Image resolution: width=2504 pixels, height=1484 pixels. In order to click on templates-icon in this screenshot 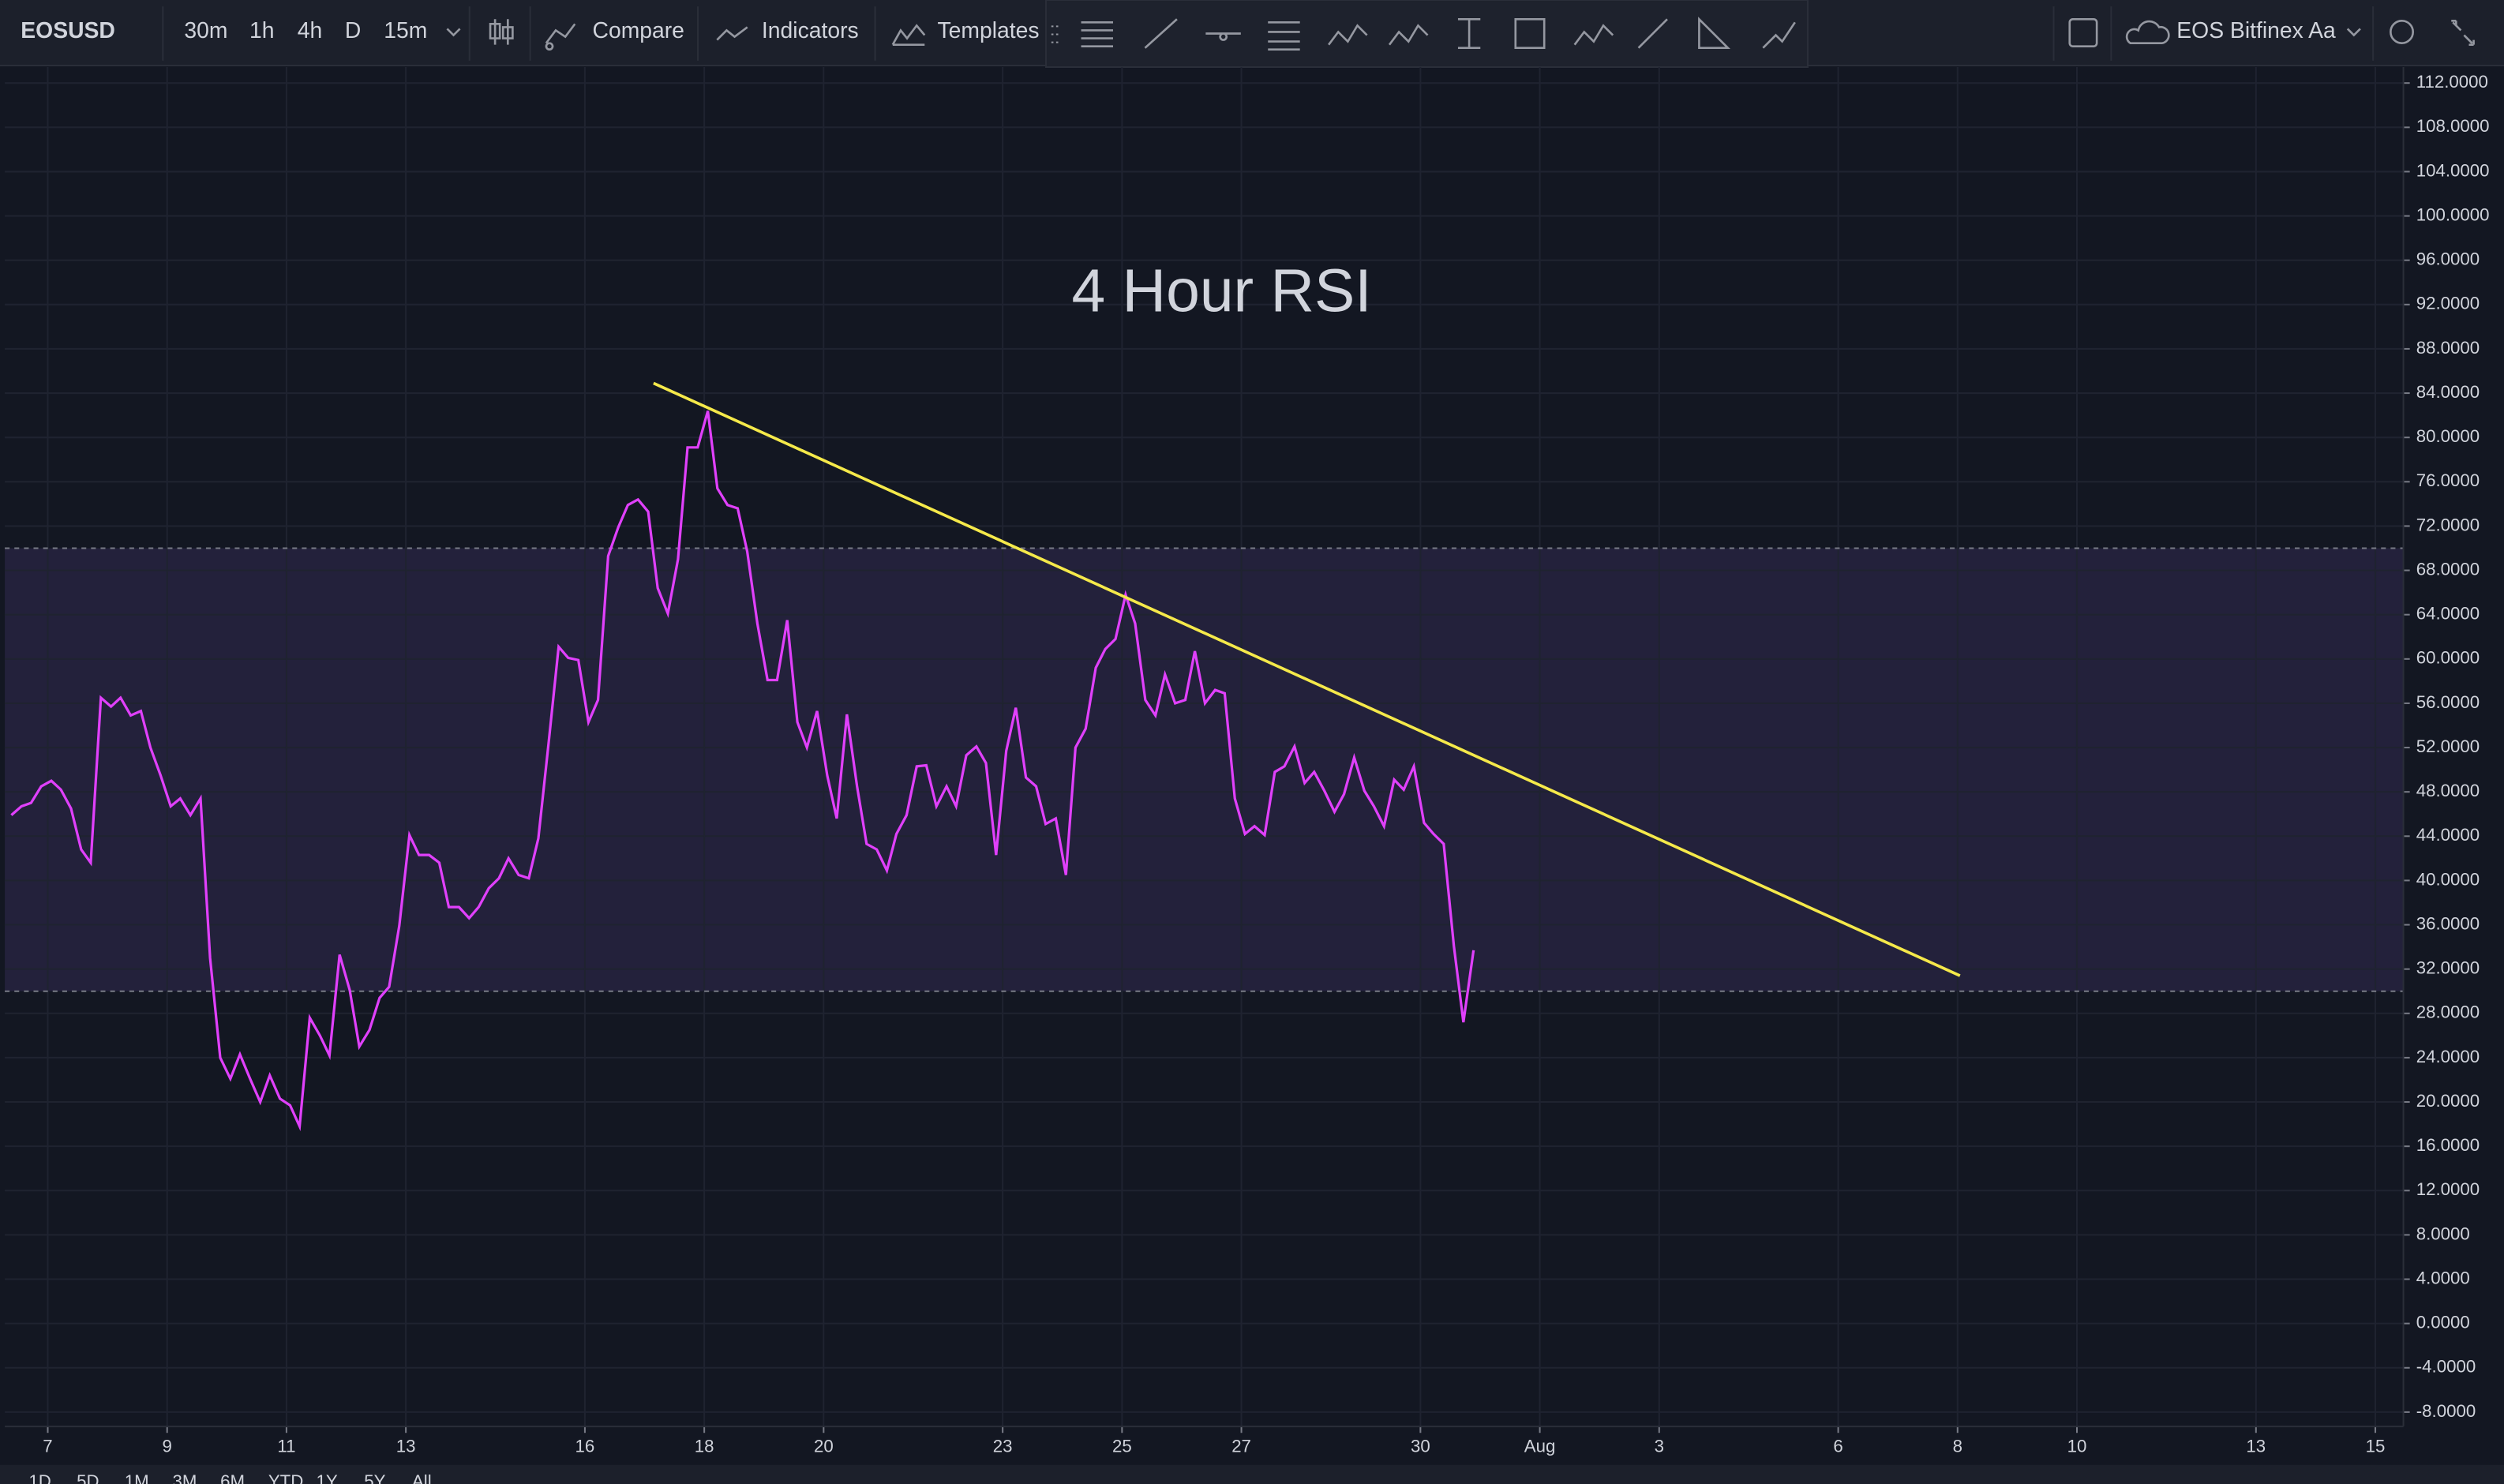, I will do `click(908, 35)`.